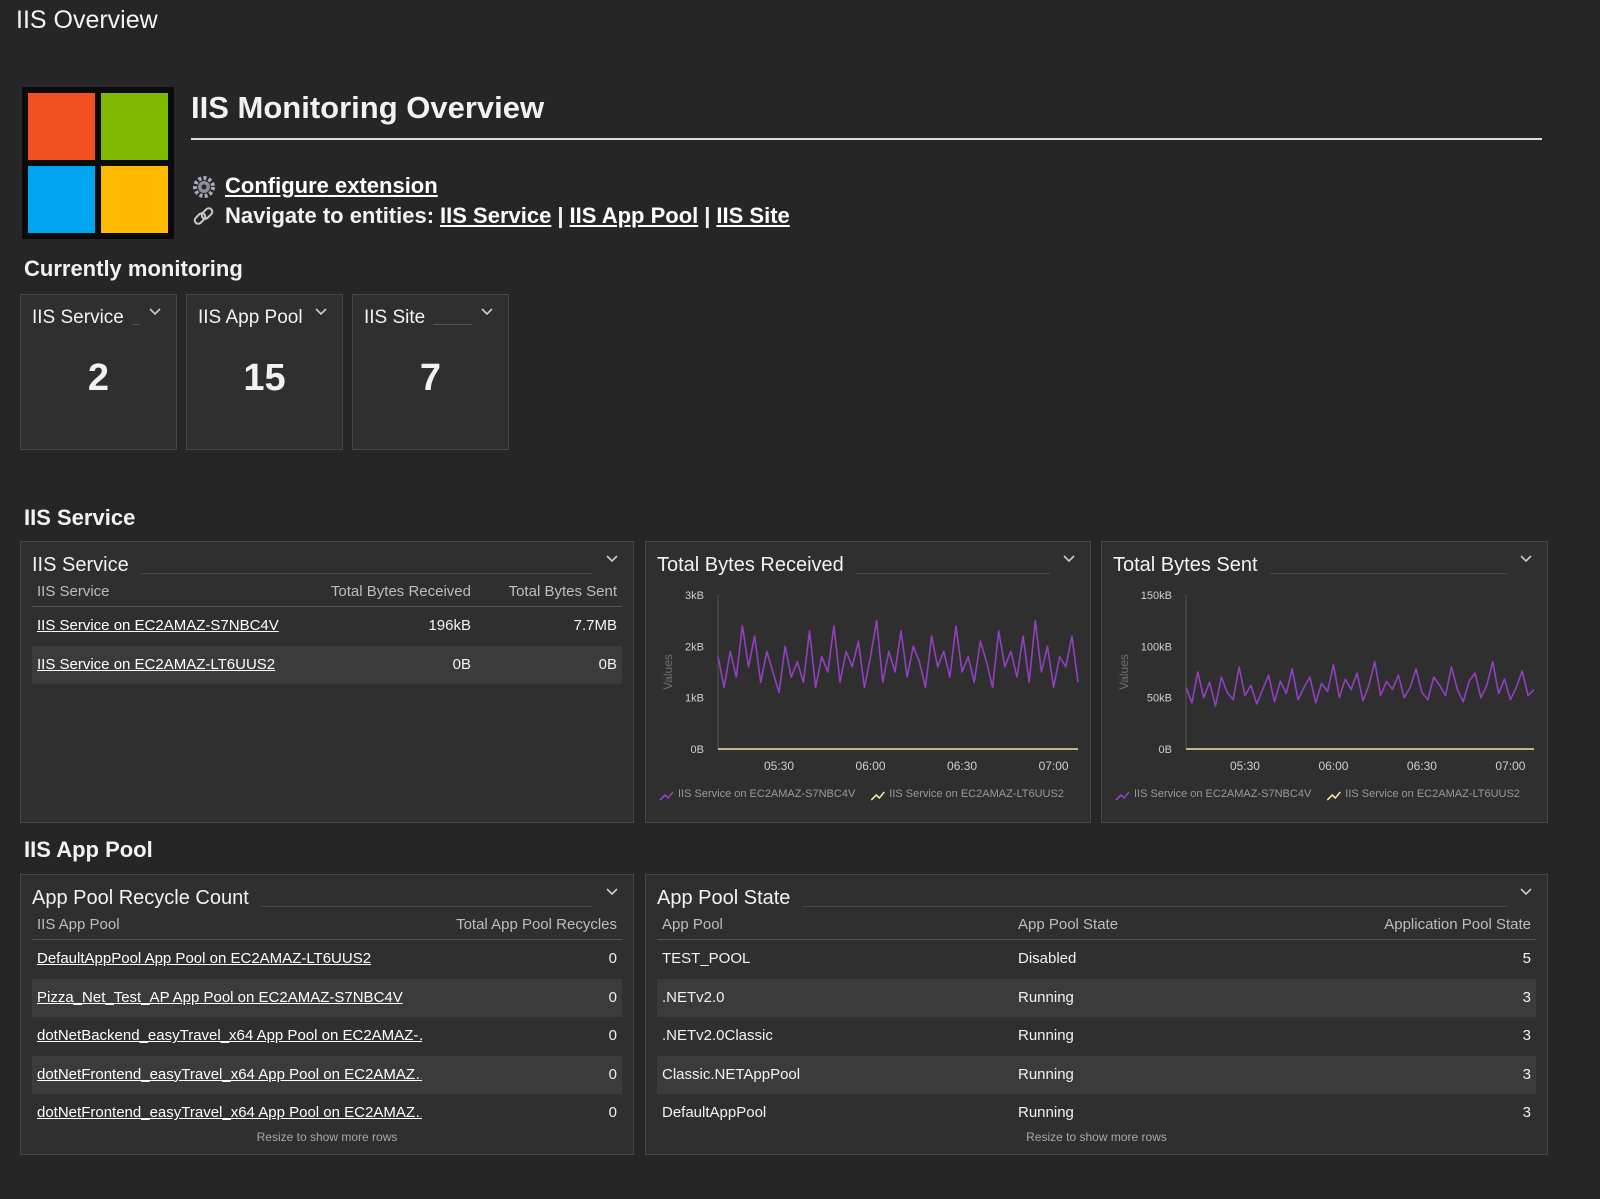  I want to click on tile-label: IIS Service, so click(78, 317).